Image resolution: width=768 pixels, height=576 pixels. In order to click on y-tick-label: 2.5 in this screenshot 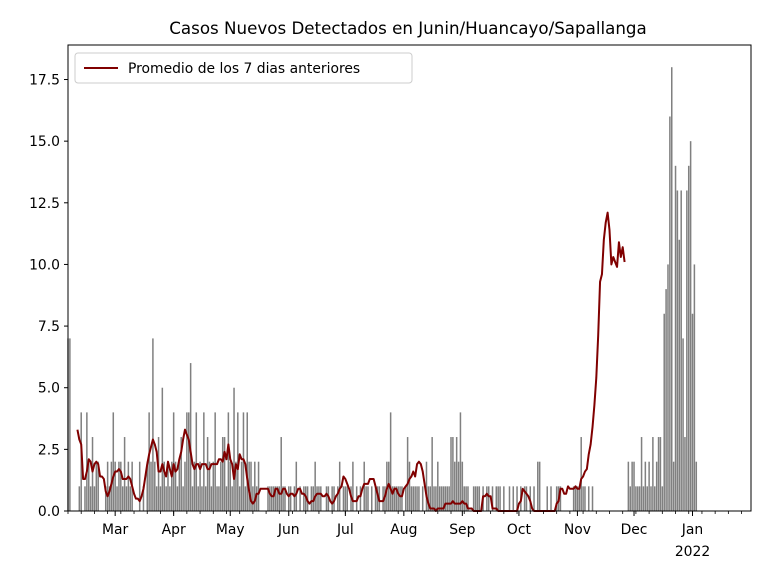, I will do `click(49, 450)`.